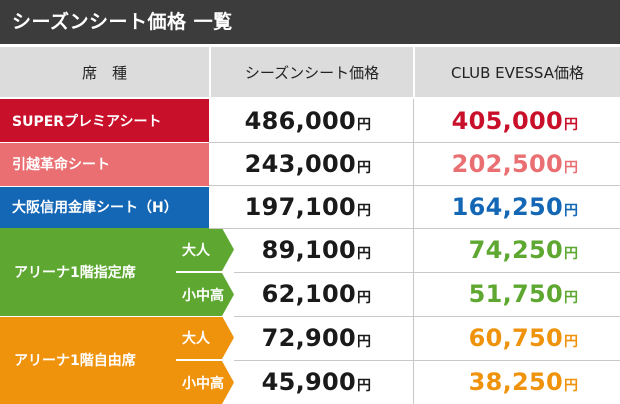  Describe the element at coordinates (413, 251) in the screenshot. I see `column-divider` at that location.